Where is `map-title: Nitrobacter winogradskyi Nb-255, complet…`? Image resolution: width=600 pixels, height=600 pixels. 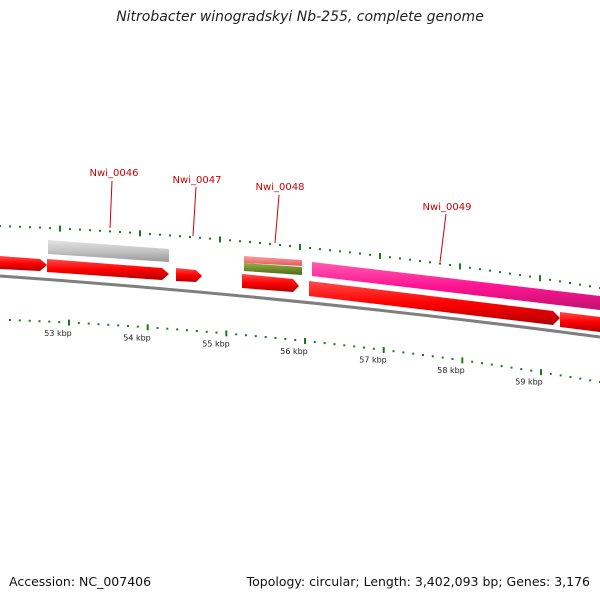
map-title: Nitrobacter winogradskyi Nb-255, complet… is located at coordinates (300, 17).